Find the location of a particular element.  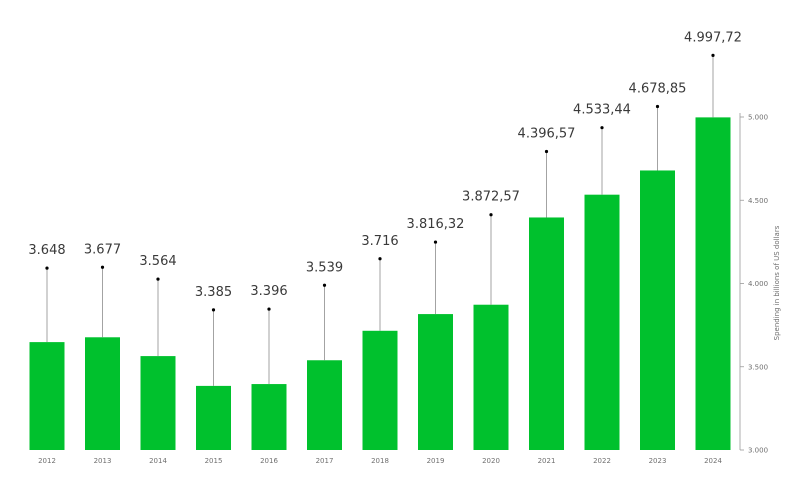

y-tick-label-5000: 5.000 is located at coordinates (758, 118).